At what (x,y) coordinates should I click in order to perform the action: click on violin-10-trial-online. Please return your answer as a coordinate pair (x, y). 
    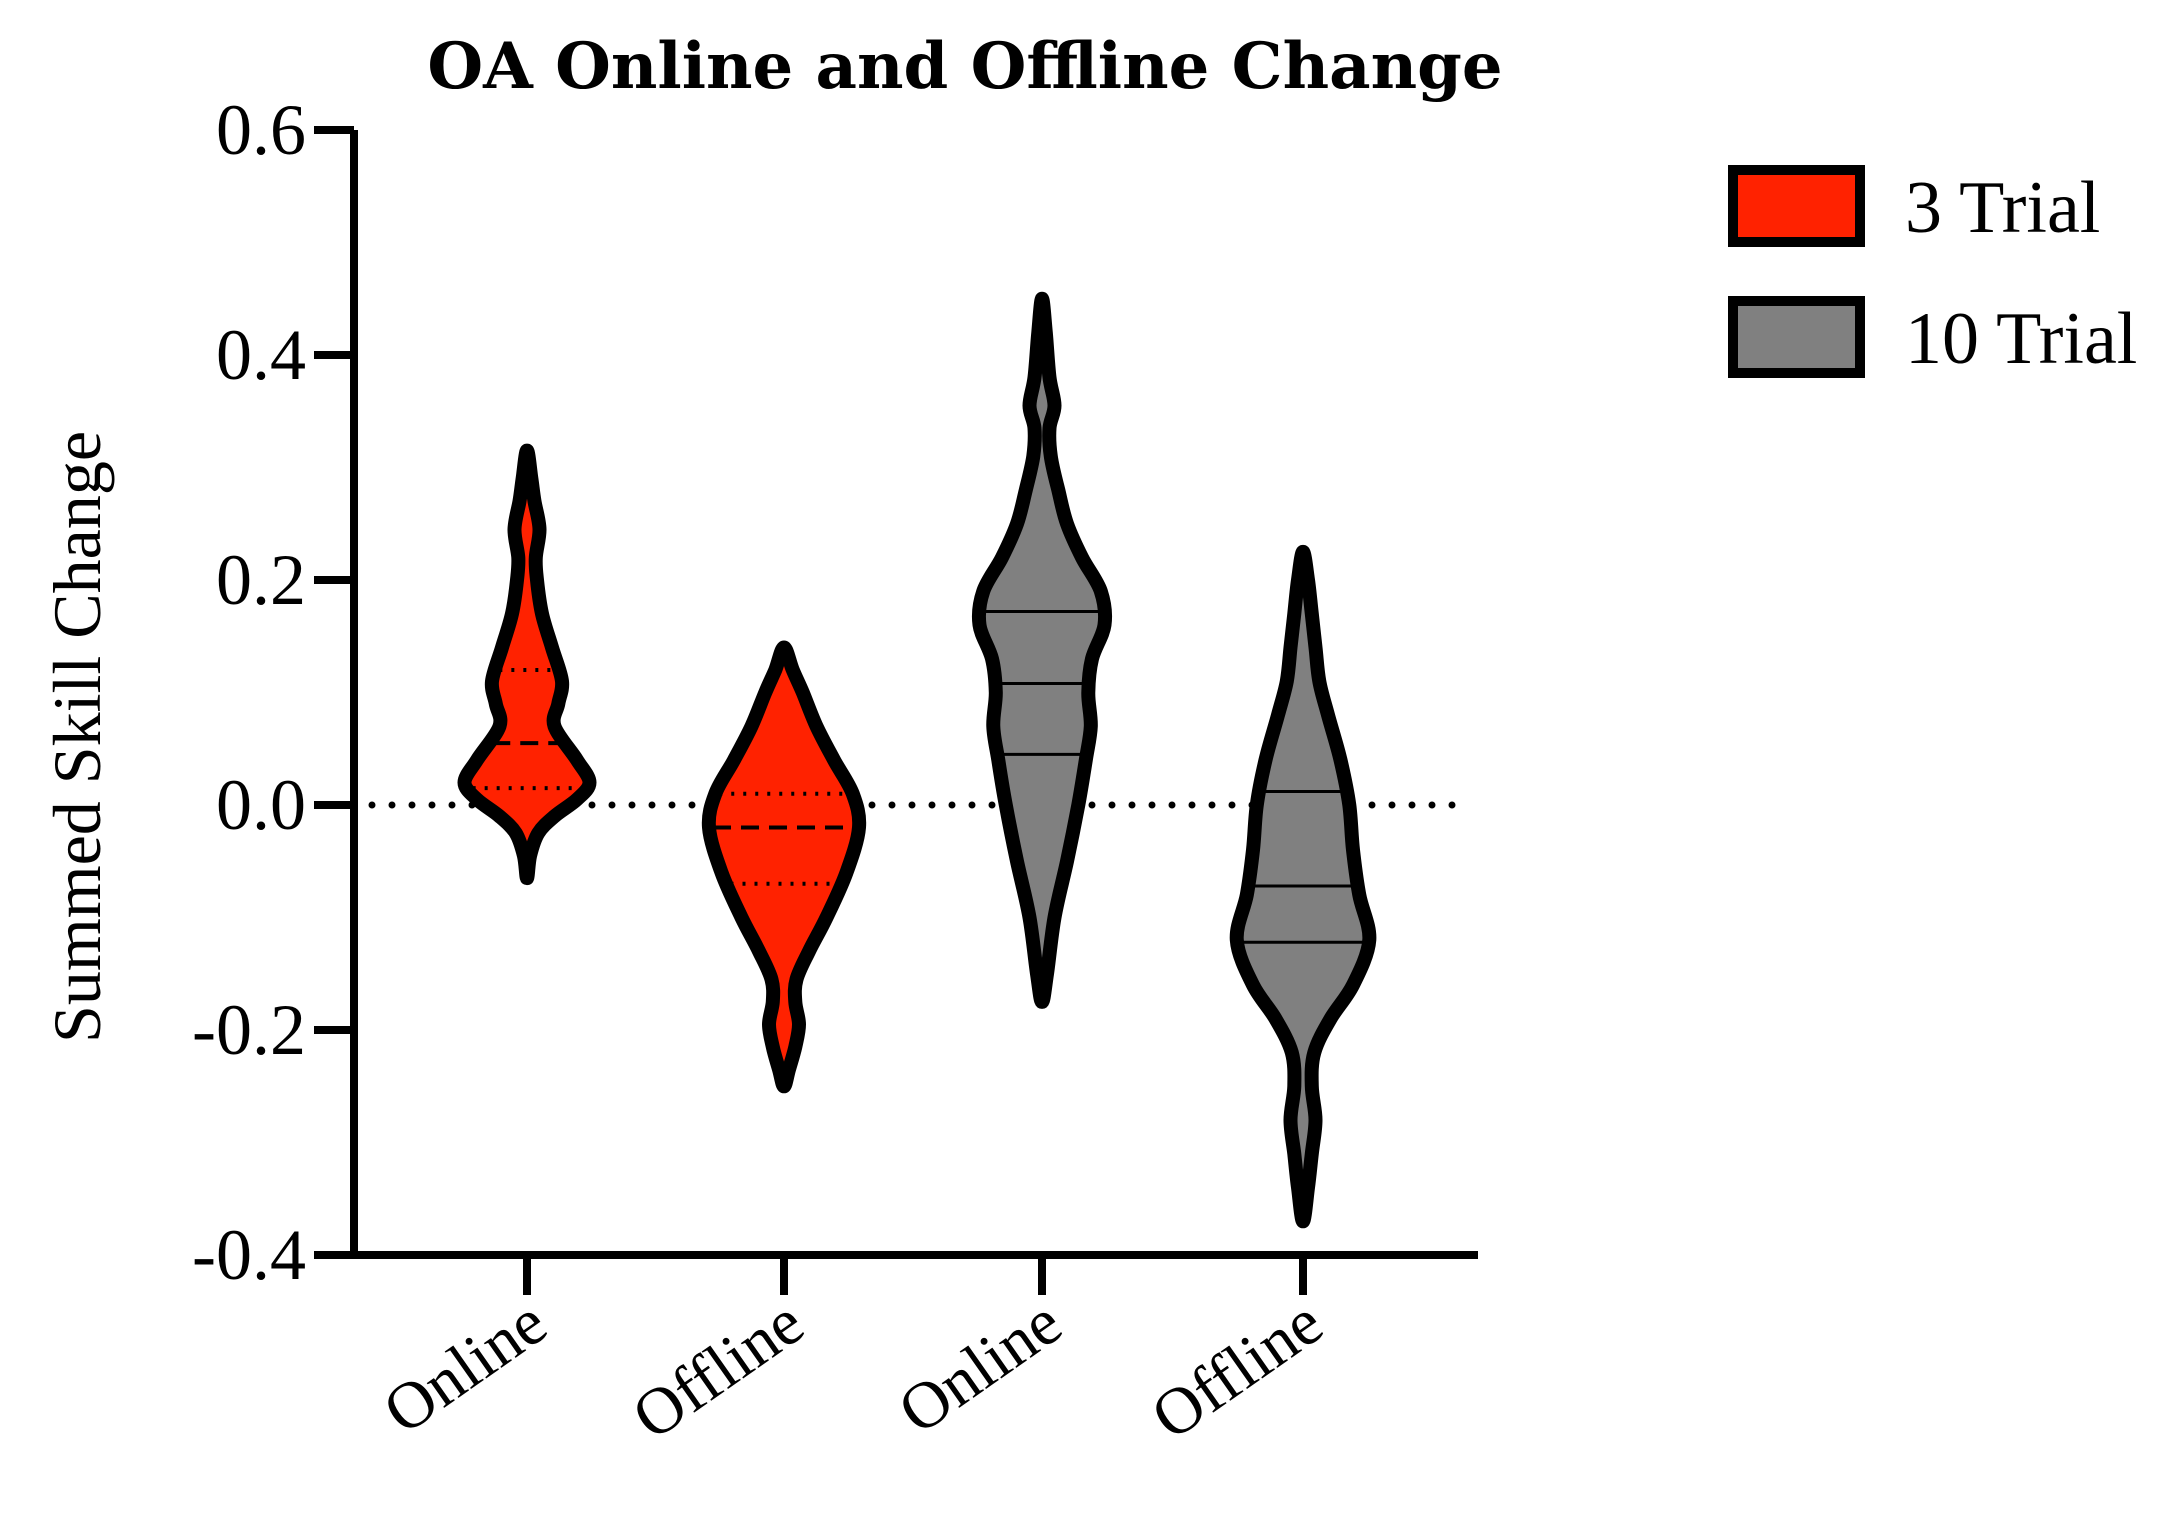
    Looking at the image, I should click on (1042, 650).